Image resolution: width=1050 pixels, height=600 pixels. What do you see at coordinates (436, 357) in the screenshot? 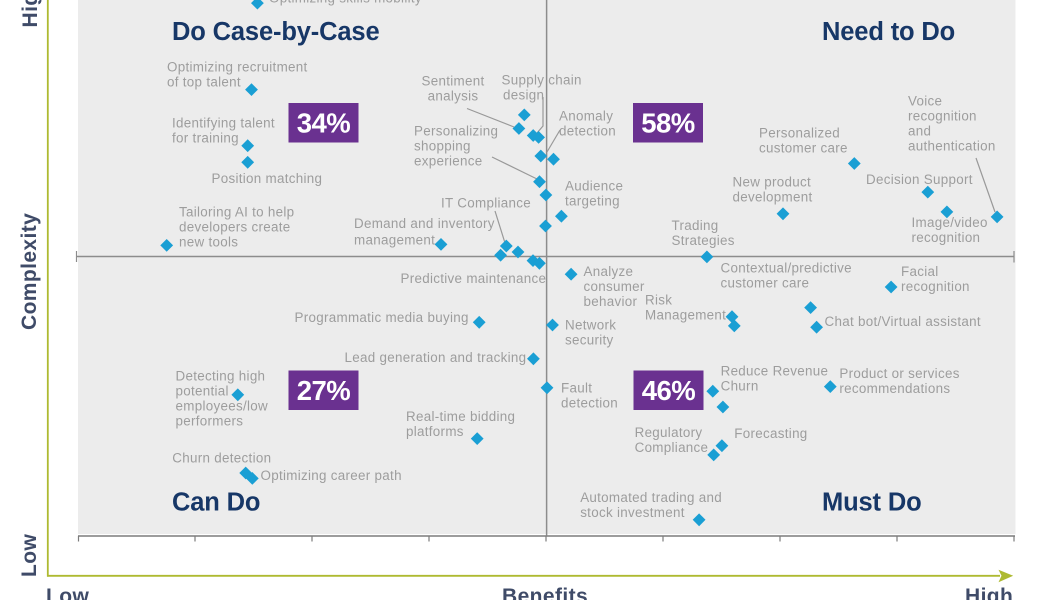
I see `svg-text: Lead generation and tracking` at bounding box center [436, 357].